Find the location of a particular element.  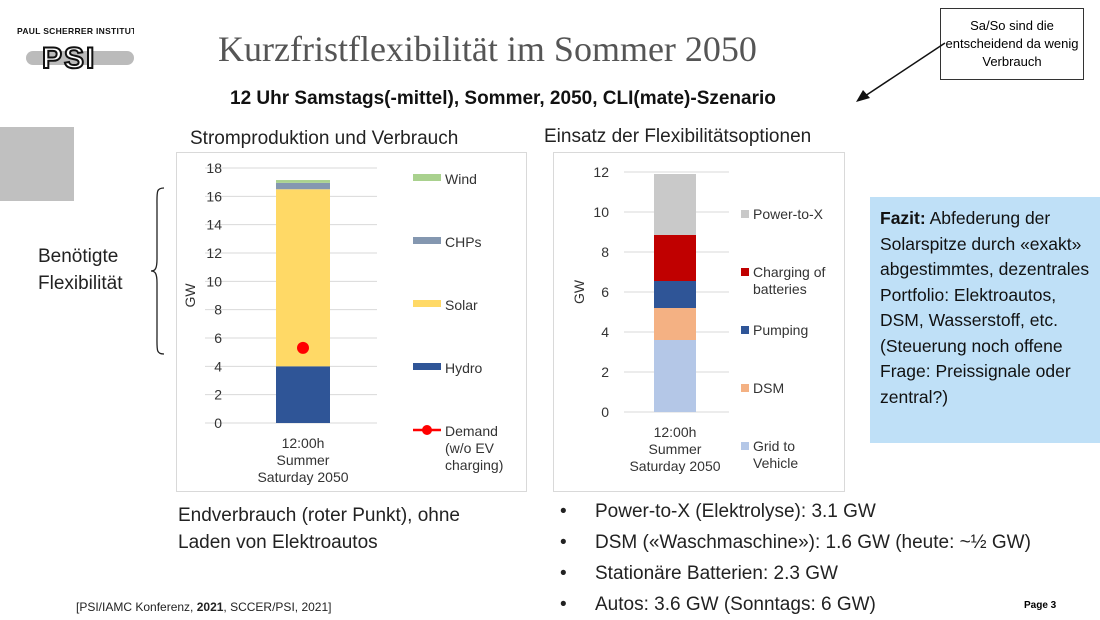

bar-segment-wind is located at coordinates (303, 181).